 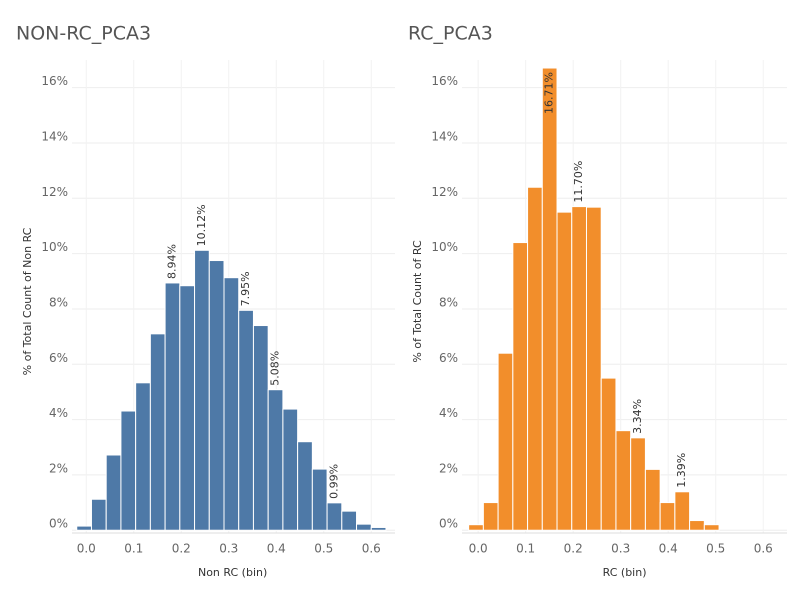 I want to click on value-label: 1.39%, so click(x=681, y=470).